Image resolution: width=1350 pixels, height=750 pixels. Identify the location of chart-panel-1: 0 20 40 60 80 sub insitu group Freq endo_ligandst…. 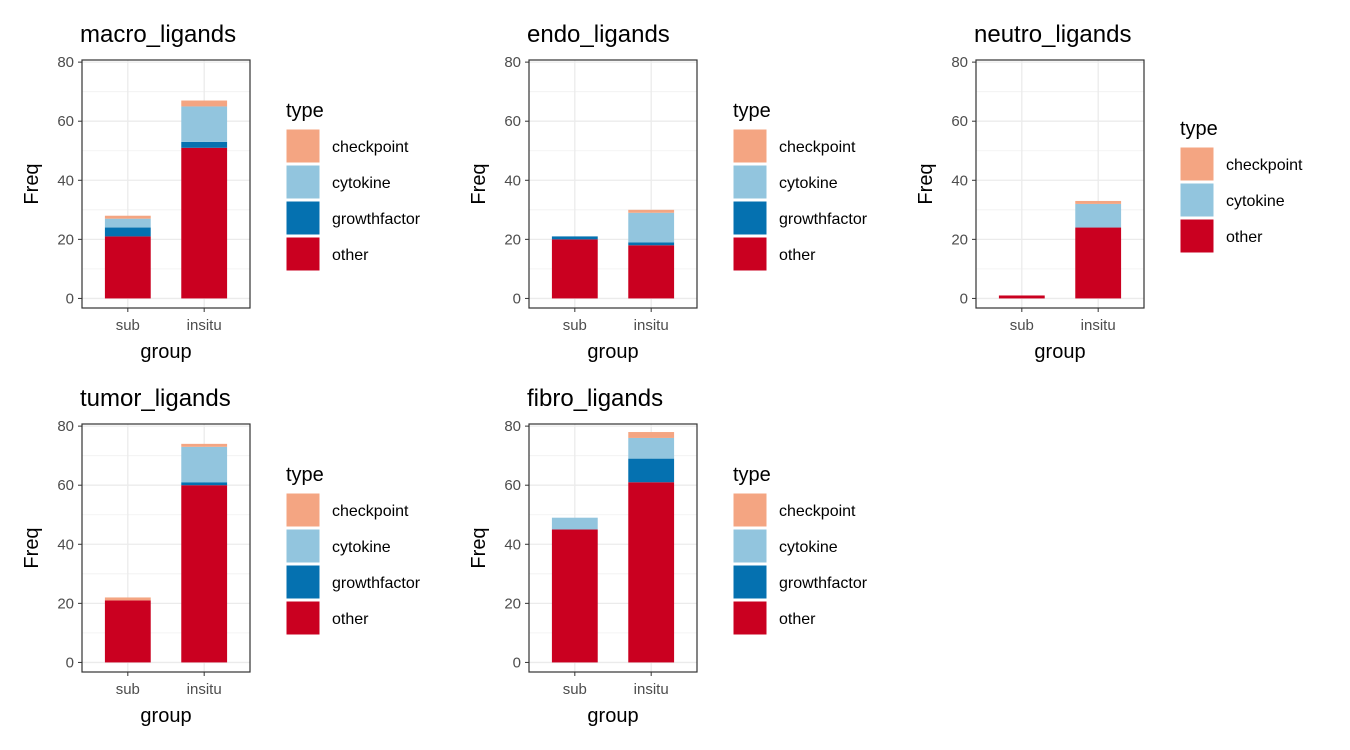
(668, 192).